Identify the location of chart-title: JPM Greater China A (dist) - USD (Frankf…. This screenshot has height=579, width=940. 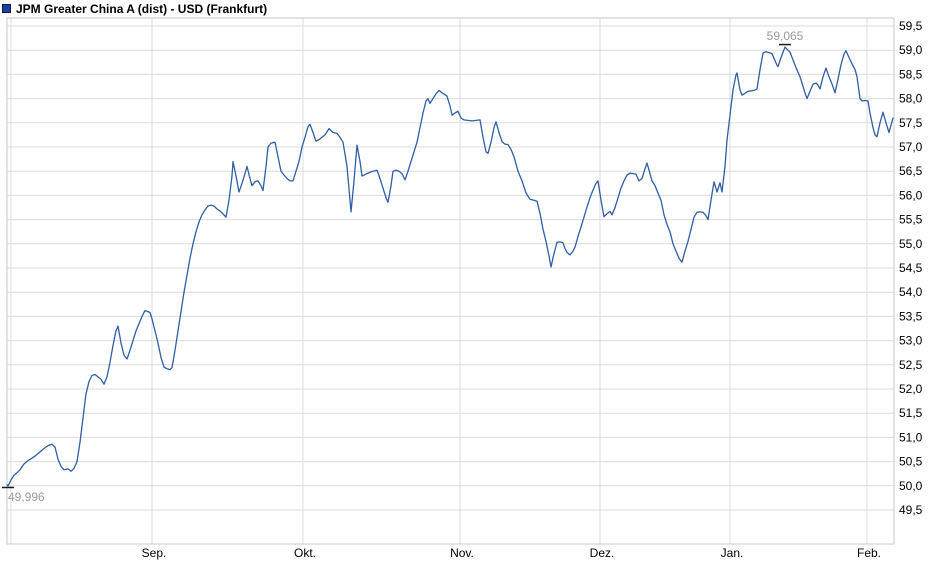
(142, 8).